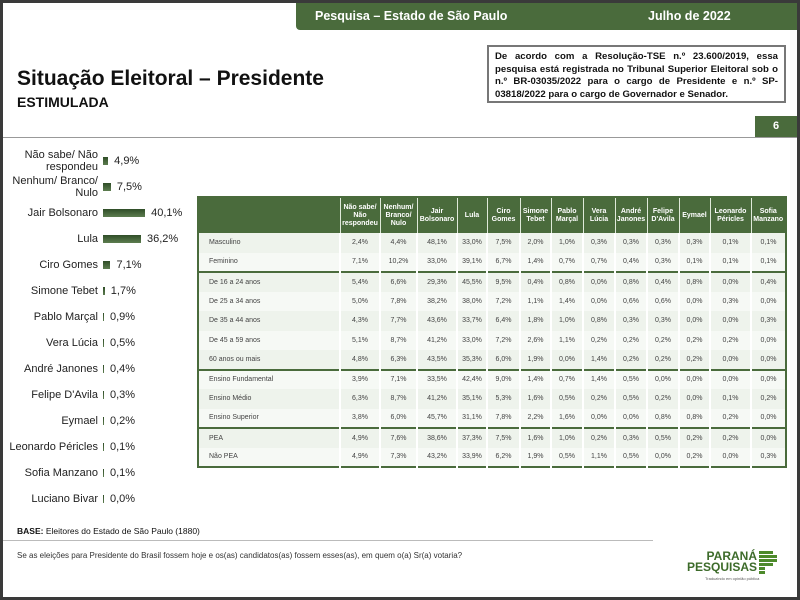  Describe the element at coordinates (123, 291) in the screenshot. I see `bar-value-label: 1,7%` at that location.